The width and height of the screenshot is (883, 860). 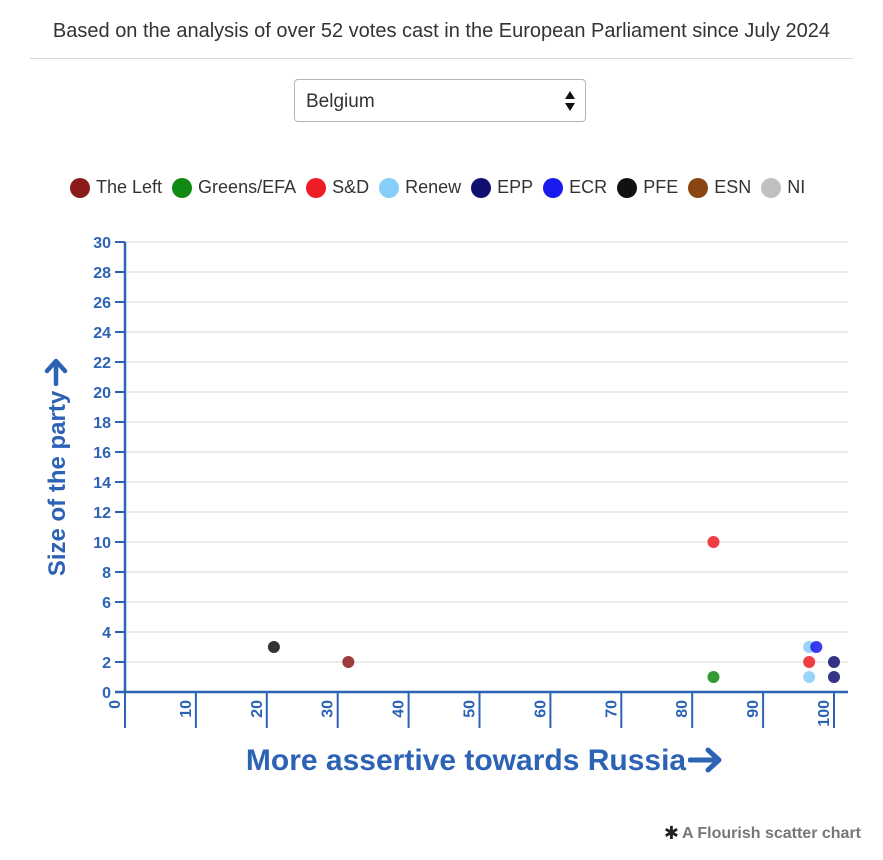 I want to click on country-select-value: Belgium, so click(x=340, y=101).